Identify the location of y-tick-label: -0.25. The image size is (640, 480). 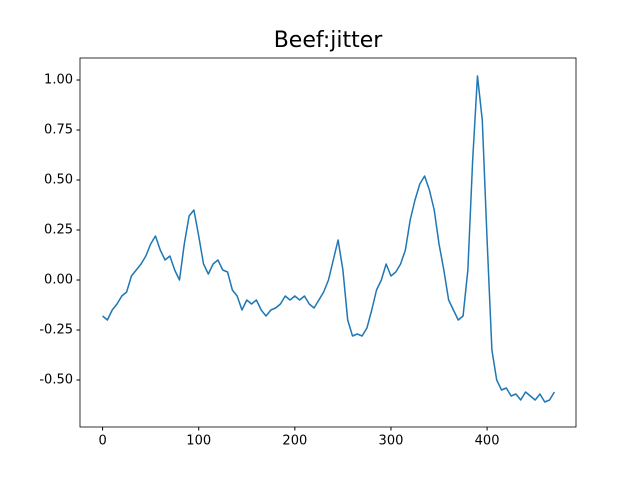
(56, 330).